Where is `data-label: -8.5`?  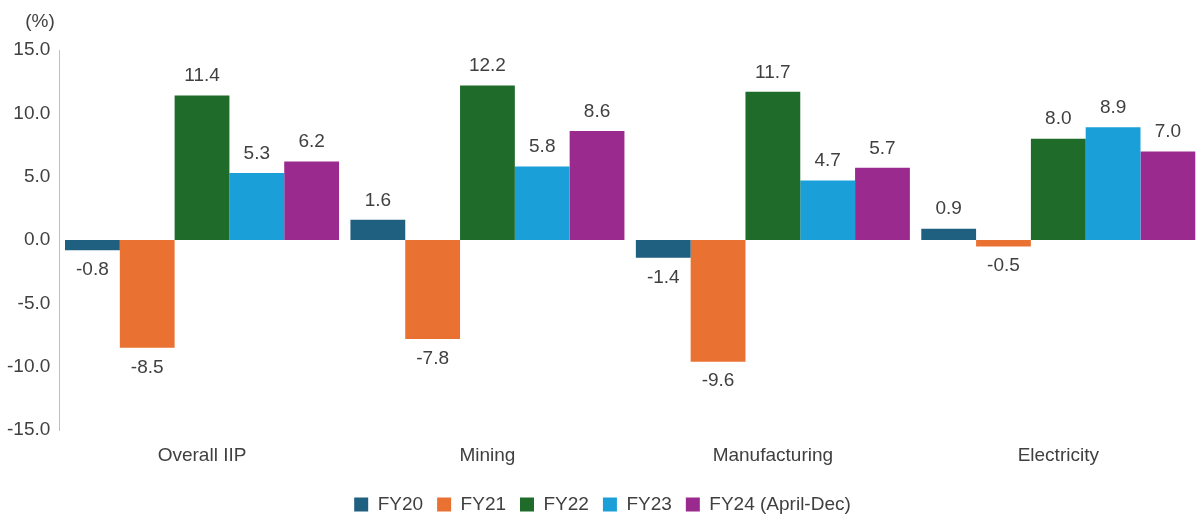
data-label: -8.5 is located at coordinates (147, 366).